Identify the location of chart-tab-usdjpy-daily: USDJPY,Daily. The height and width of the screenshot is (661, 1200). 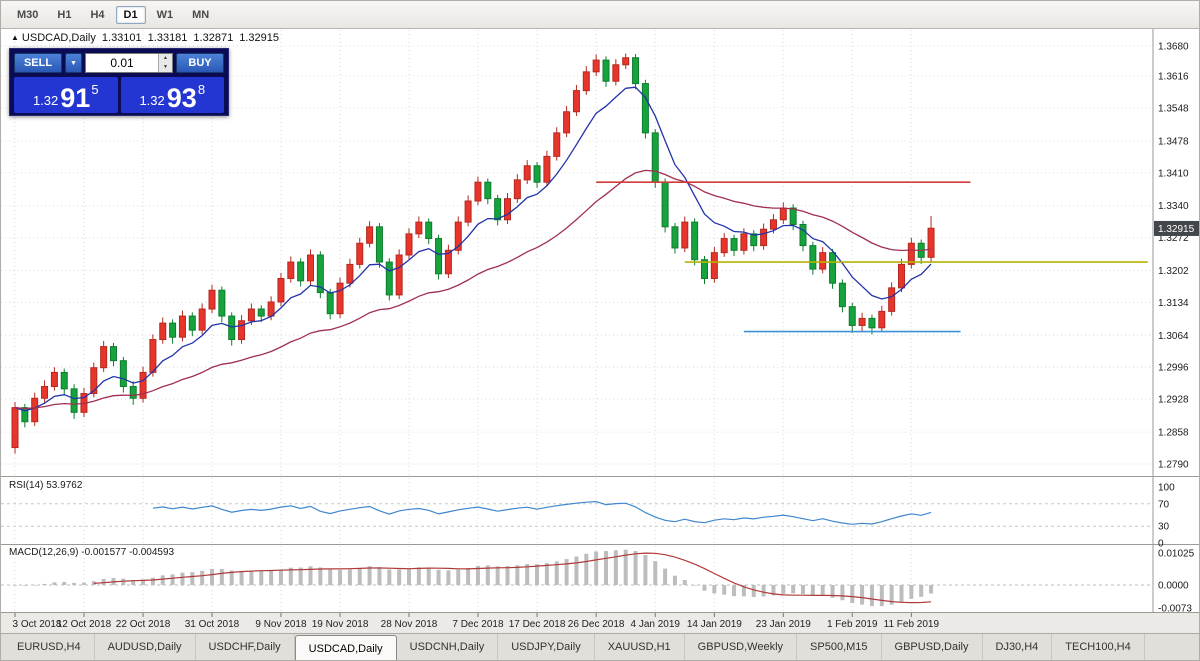
(546, 647).